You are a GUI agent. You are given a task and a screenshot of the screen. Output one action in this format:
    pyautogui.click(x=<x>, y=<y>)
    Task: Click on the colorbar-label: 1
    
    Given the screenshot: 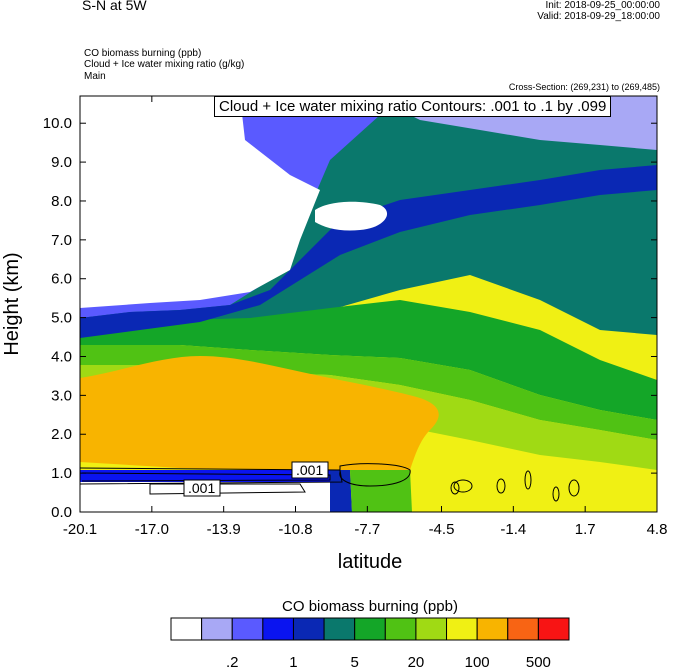 What is the action you would take?
    pyautogui.click(x=293, y=661)
    